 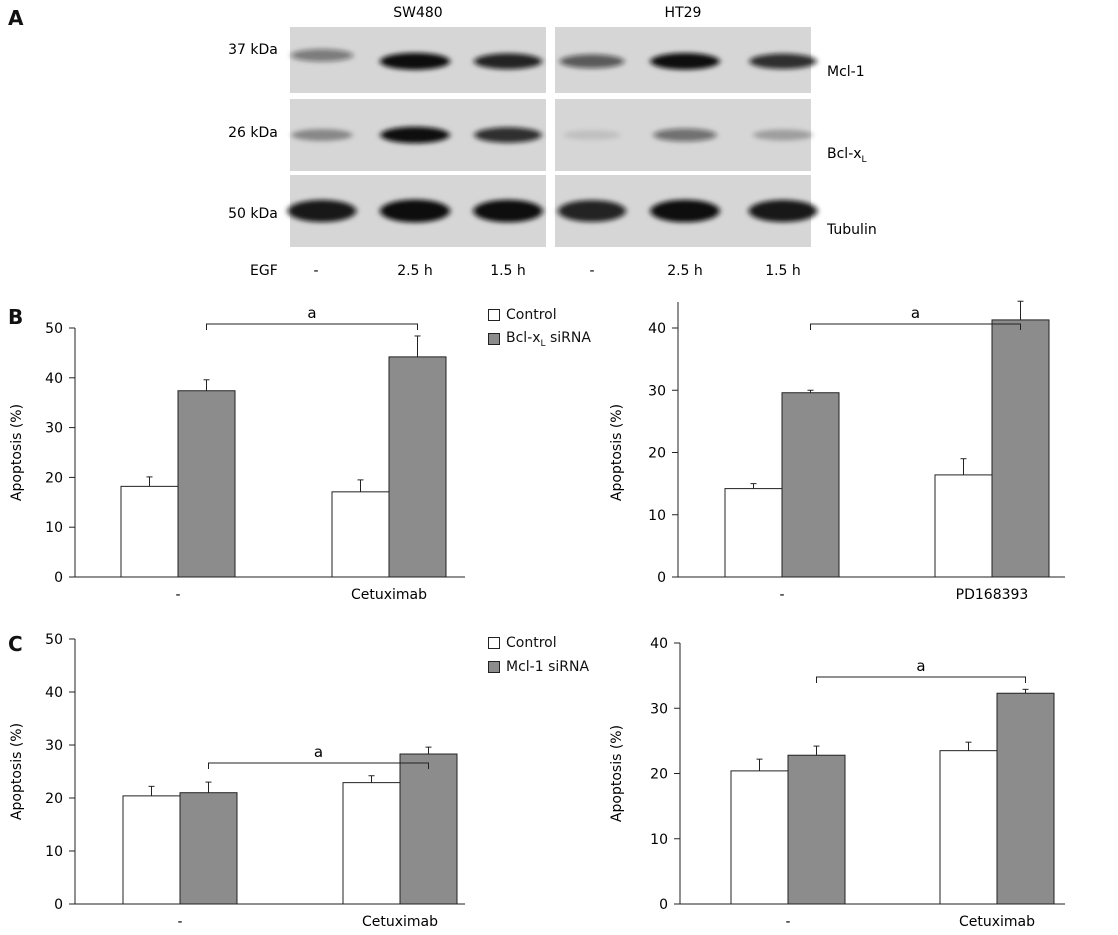 I want to click on protein-label-mcl1: Mcl-1, so click(x=846, y=72).